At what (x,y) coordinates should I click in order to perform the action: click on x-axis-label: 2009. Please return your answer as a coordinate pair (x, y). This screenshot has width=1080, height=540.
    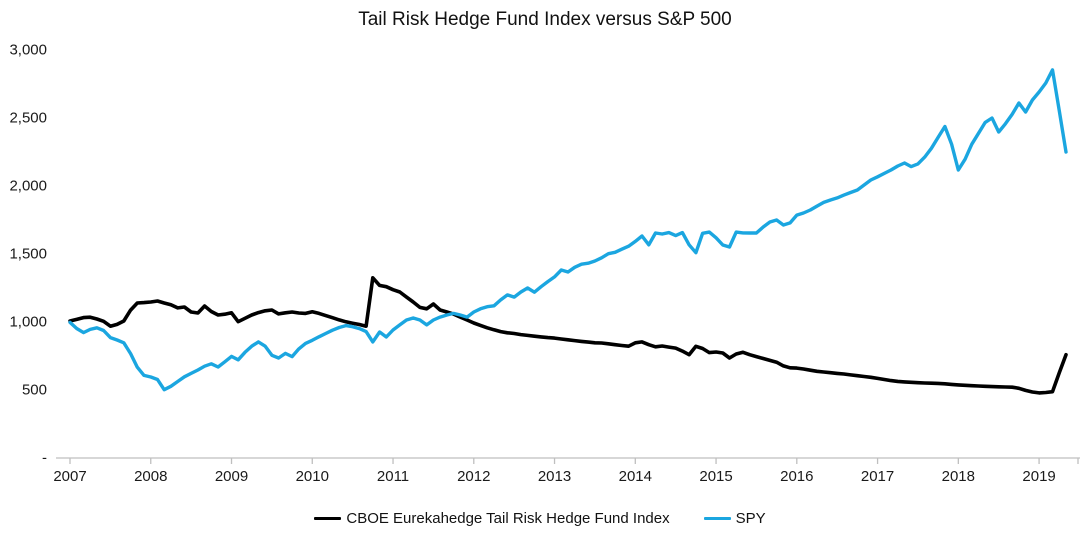
    Looking at the image, I should click on (231, 476).